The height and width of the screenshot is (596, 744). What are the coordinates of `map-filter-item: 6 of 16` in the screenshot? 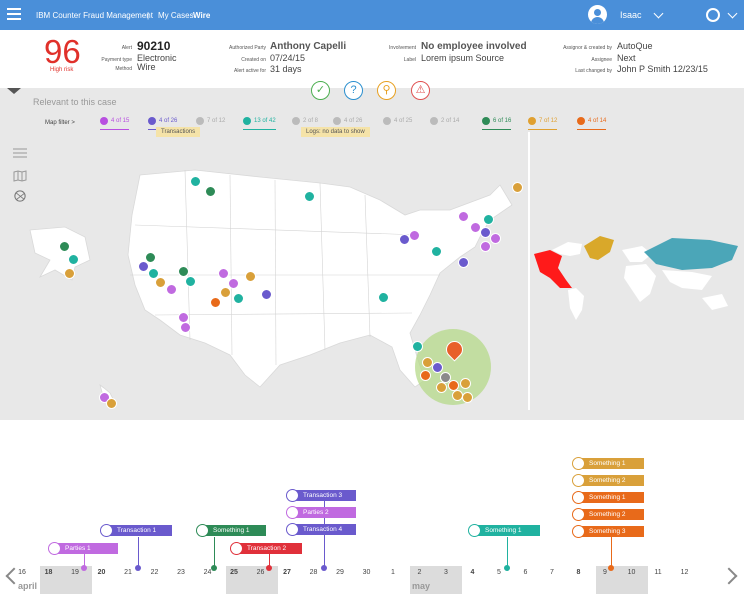 It's located at (497, 123).